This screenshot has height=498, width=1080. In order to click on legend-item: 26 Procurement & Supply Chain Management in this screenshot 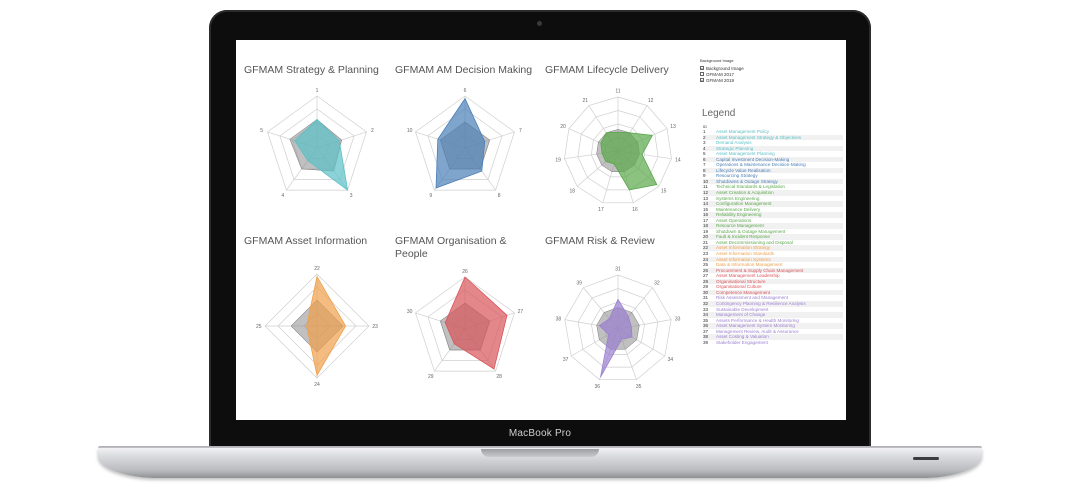, I will do `click(773, 270)`.